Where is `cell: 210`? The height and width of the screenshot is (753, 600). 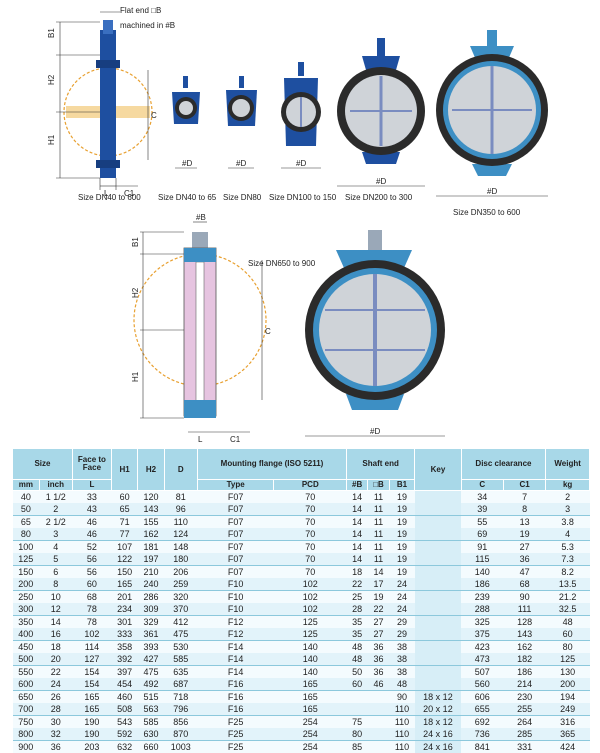 cell: 210 is located at coordinates (151, 572).